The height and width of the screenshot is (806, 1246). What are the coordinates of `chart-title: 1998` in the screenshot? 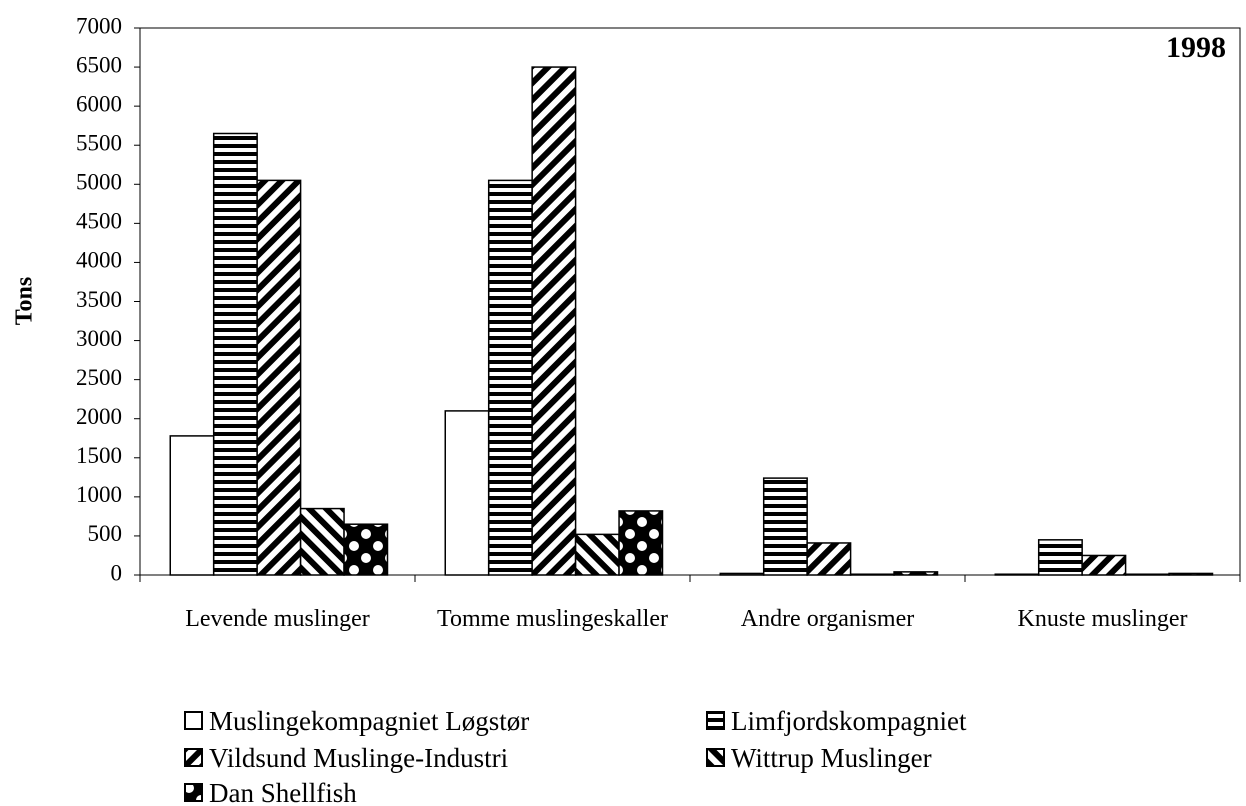 It's located at (1196, 47).